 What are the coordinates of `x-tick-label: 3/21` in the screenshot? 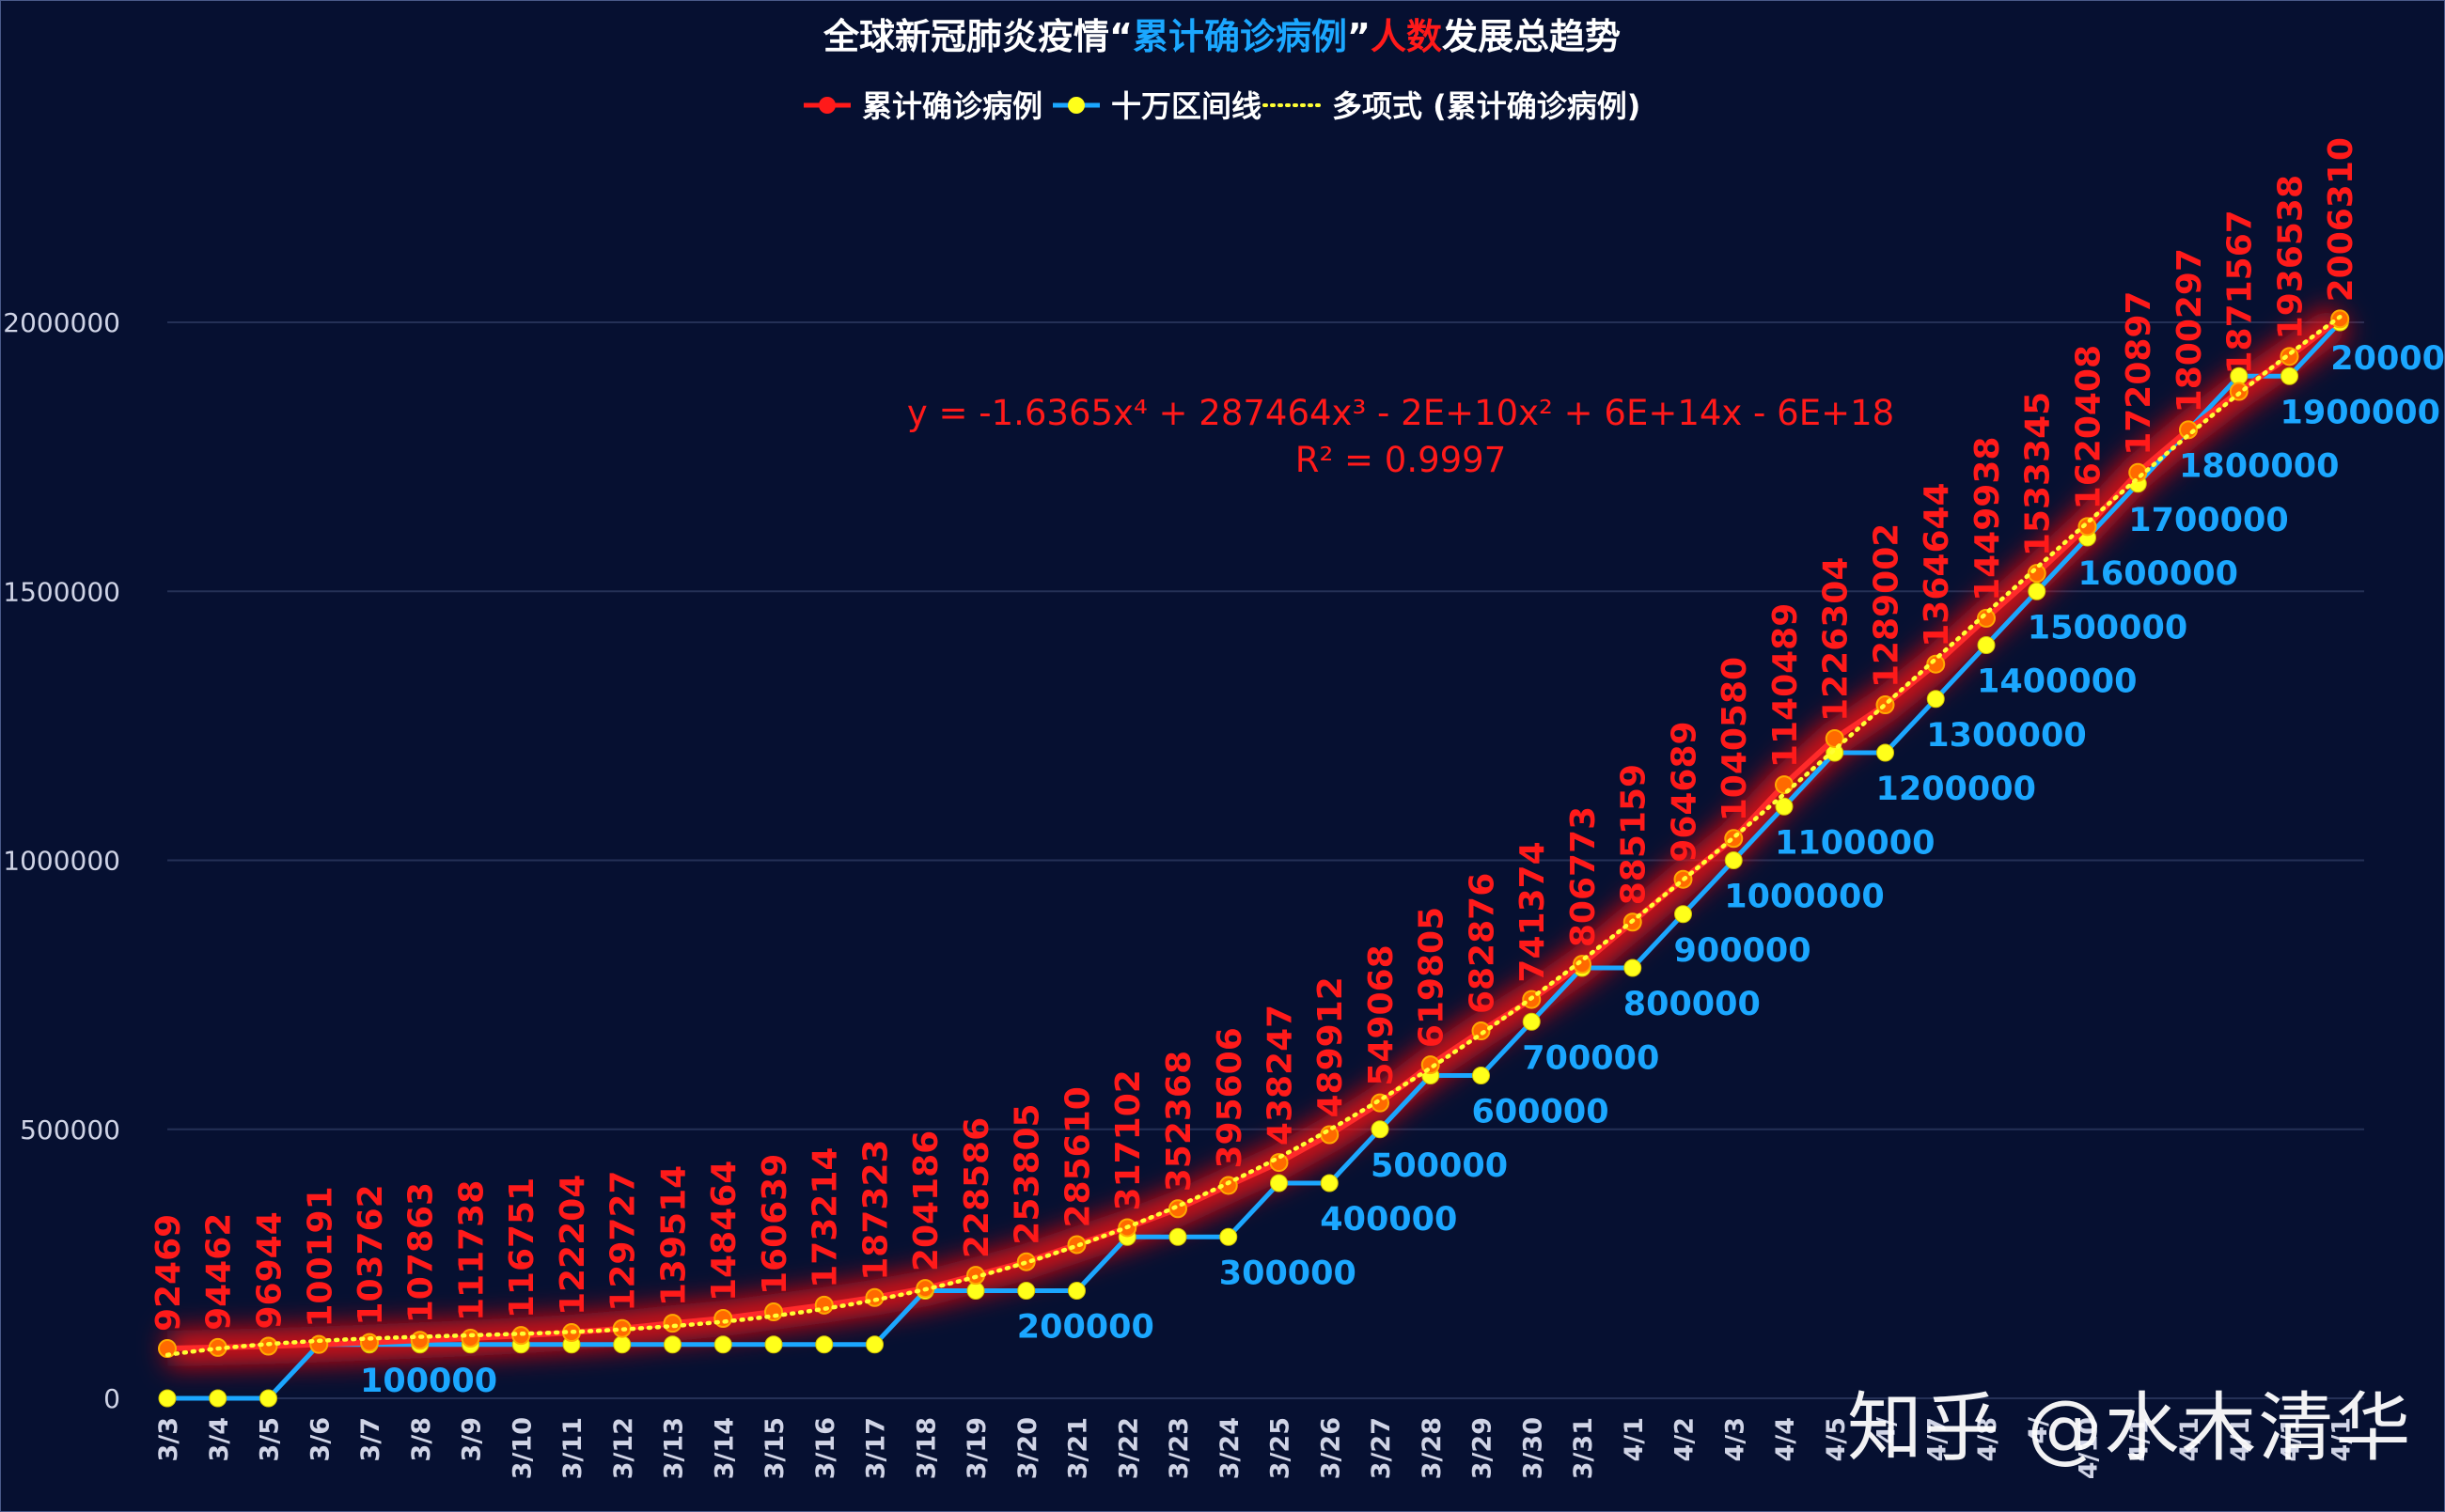 It's located at (1079, 1448).